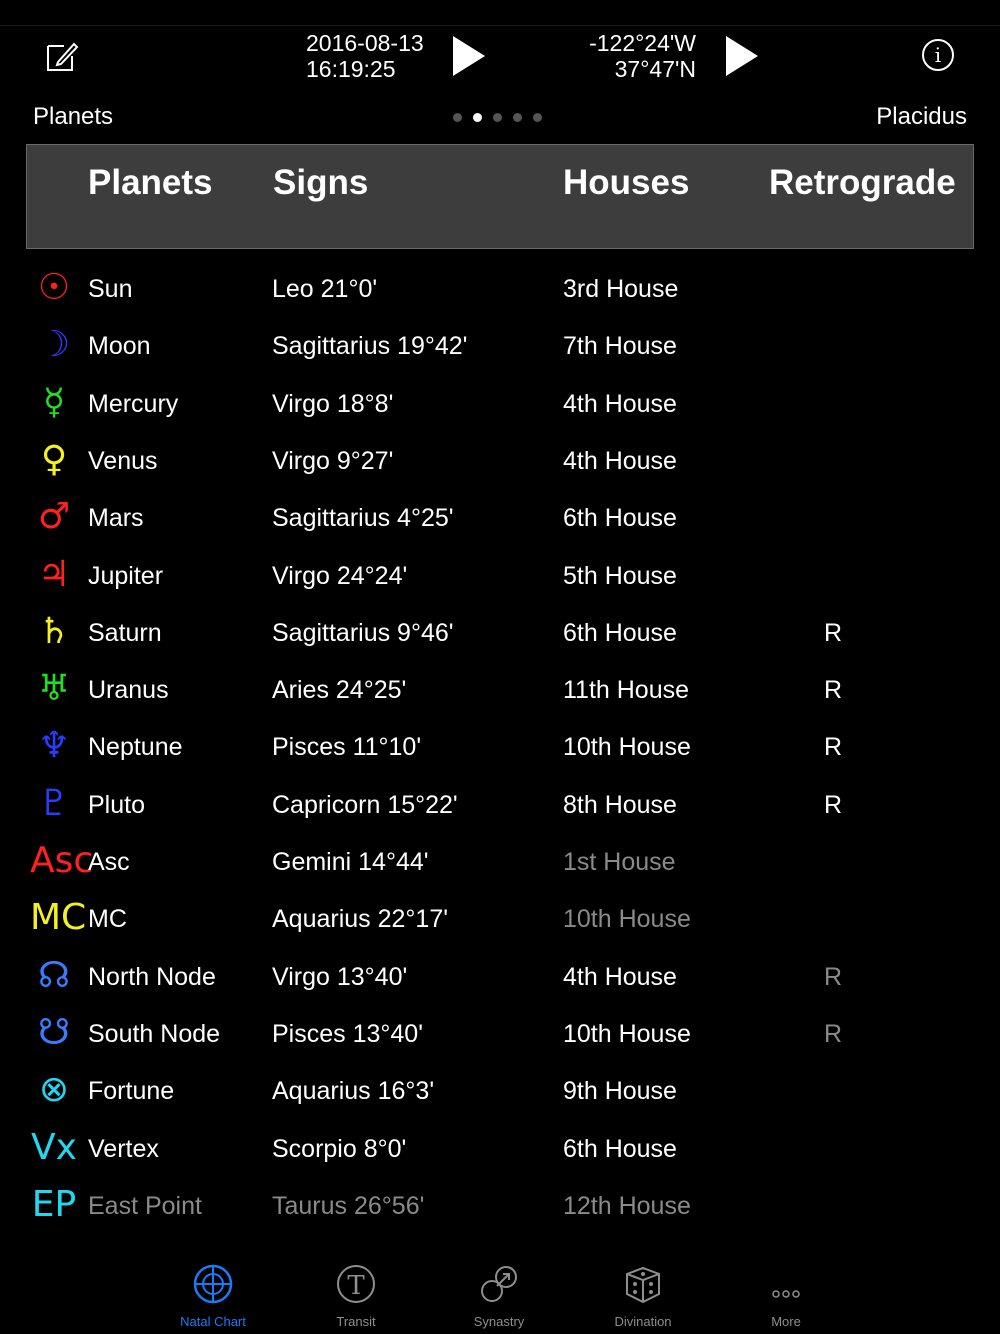 Image resolution: width=1000 pixels, height=1334 pixels. What do you see at coordinates (145, 1205) in the screenshot?
I see `planet-name: East Point` at bounding box center [145, 1205].